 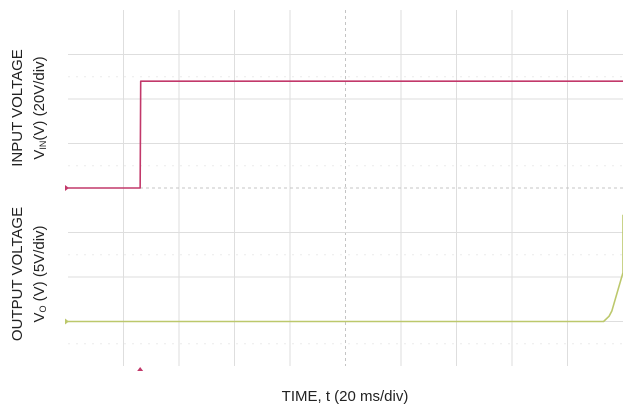 I want to click on input-voltage-ylabel: INPUT VOLTAGE, so click(x=17, y=108).